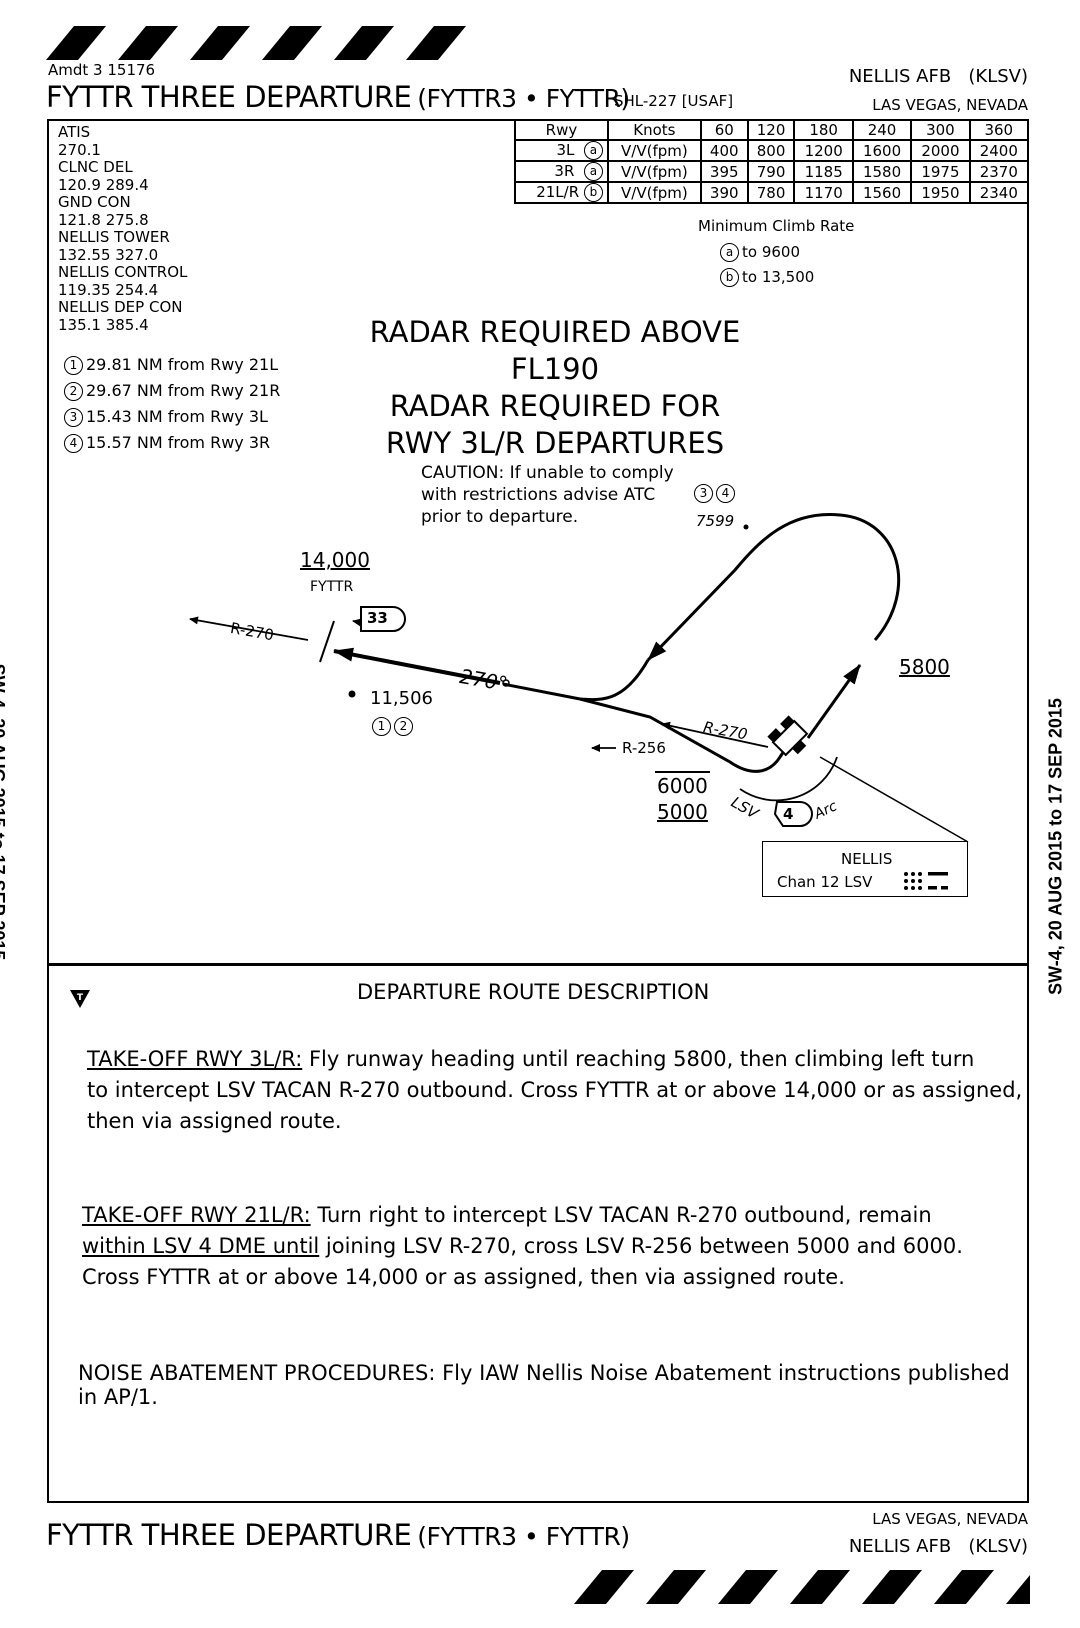 This screenshot has height=1628, width=1080. What do you see at coordinates (352, 694) in the screenshot?
I see `obstacle-dot` at bounding box center [352, 694].